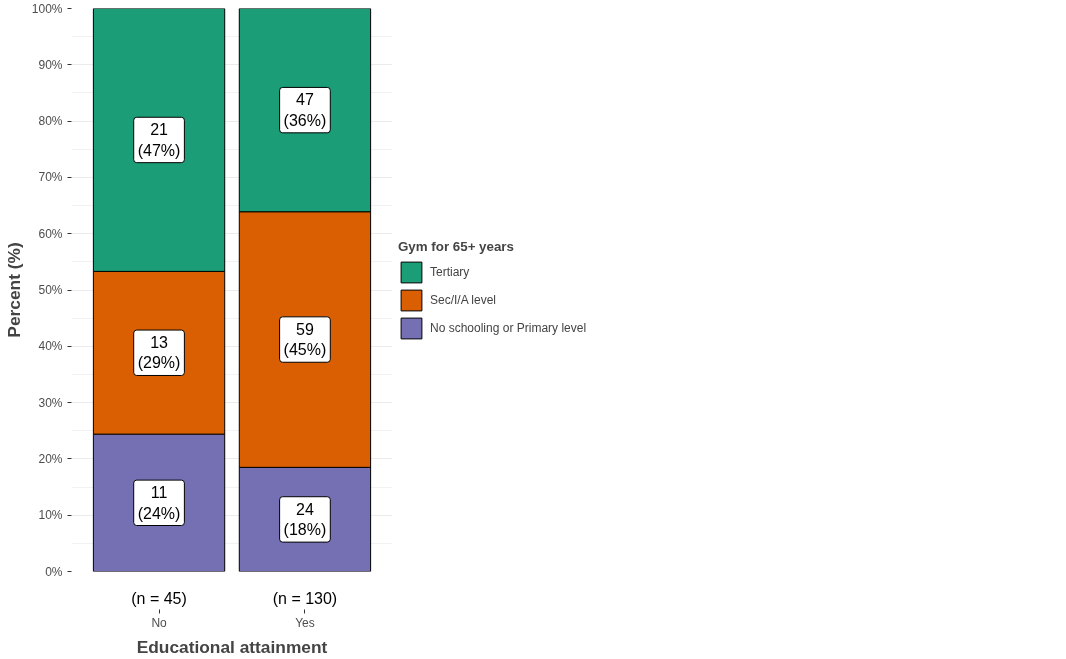 The height and width of the screenshot is (659, 1066). Describe the element at coordinates (305, 598) in the screenshot. I see `annotation: (n = 130)` at that location.